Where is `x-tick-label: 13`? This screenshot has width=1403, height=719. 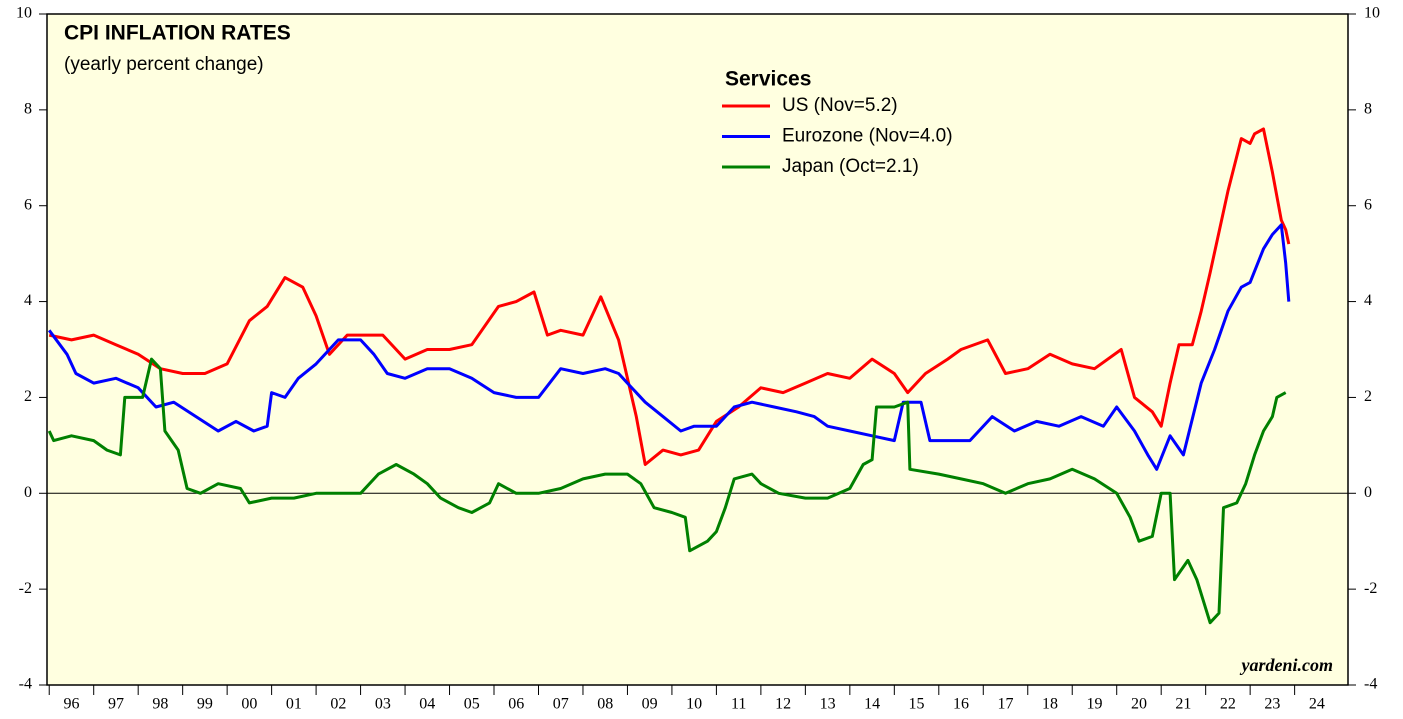
x-tick-label: 13 is located at coordinates (828, 704).